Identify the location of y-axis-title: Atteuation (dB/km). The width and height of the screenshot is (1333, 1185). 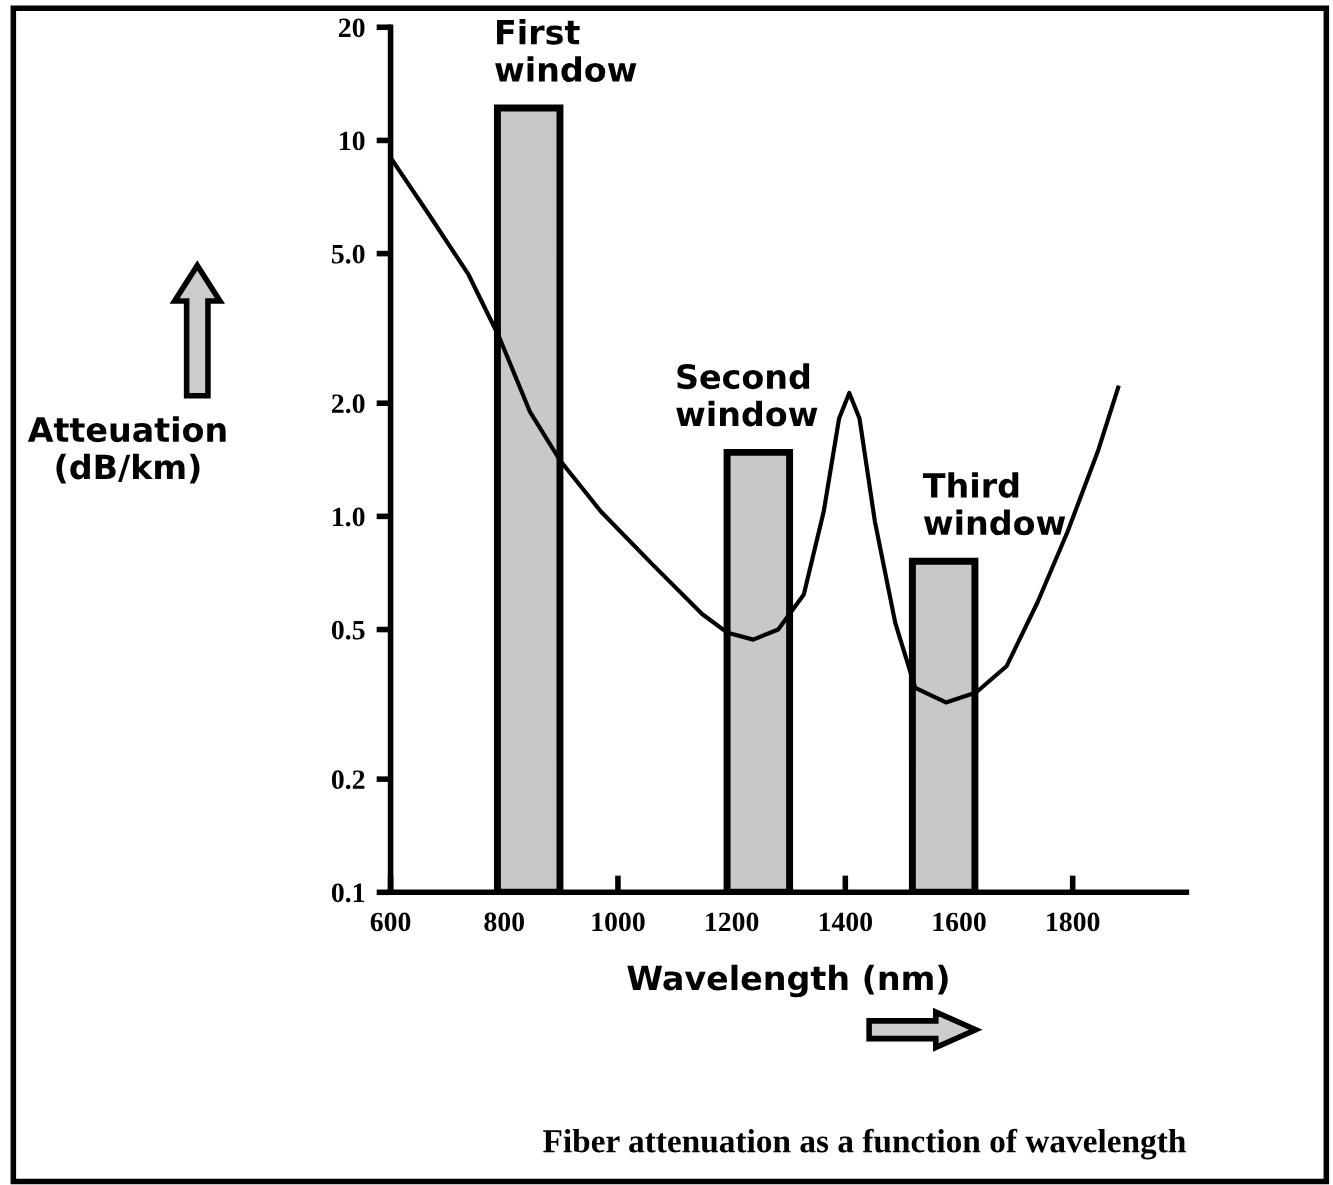
(126, 450).